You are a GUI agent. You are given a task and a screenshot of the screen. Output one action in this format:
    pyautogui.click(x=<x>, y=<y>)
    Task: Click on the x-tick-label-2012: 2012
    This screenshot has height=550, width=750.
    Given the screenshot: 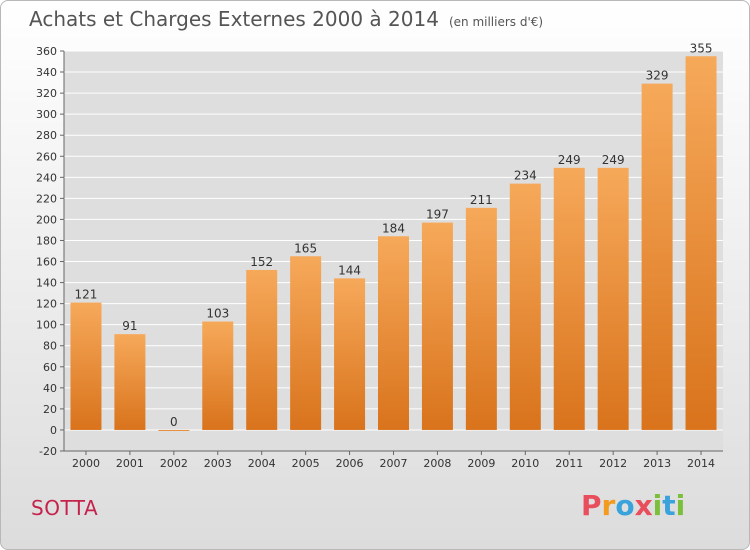 What is the action you would take?
    pyautogui.click(x=613, y=463)
    